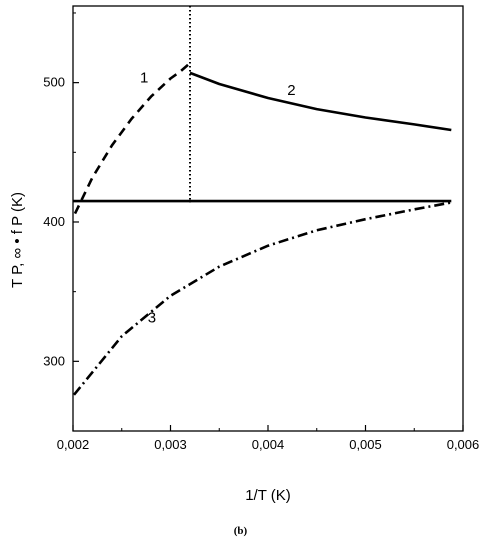  I want to click on x-axis-title: 1/T (K), so click(268, 495).